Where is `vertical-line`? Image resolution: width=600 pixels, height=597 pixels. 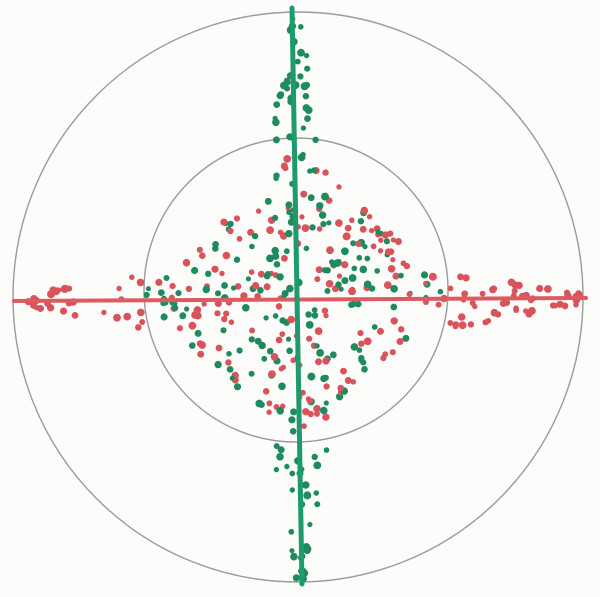
vertical-line is located at coordinates (297, 296).